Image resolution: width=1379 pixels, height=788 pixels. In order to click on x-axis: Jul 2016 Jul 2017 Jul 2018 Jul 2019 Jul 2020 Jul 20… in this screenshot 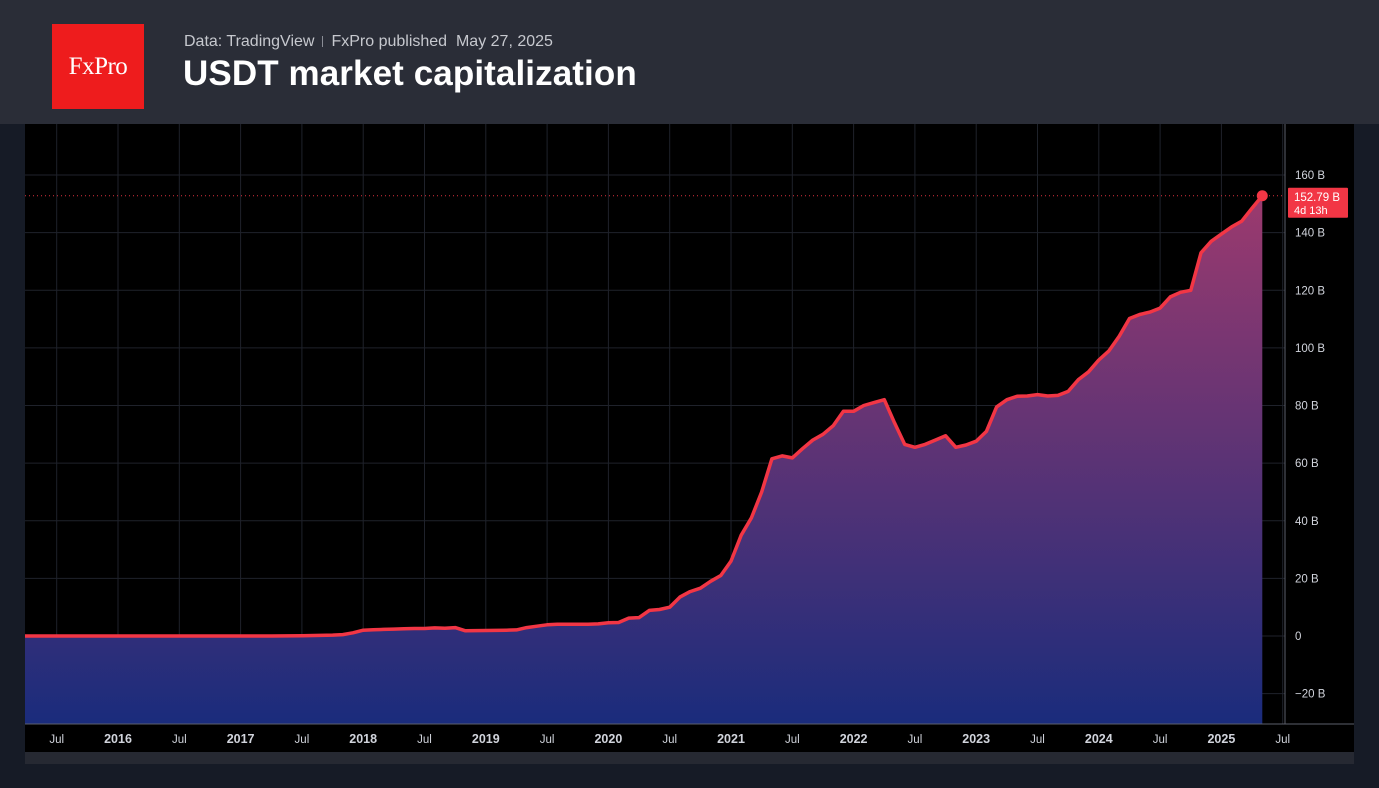, I will do `click(689, 734)`.